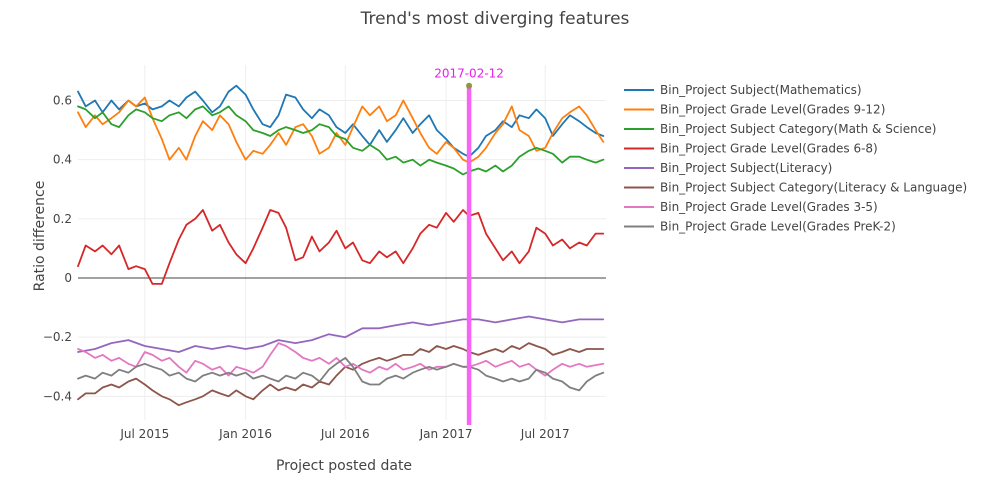 The image size is (1007, 480). Describe the element at coordinates (761, 90) in the screenshot. I see `legend-label: Bin_Project Subject(Mathematics)` at that location.